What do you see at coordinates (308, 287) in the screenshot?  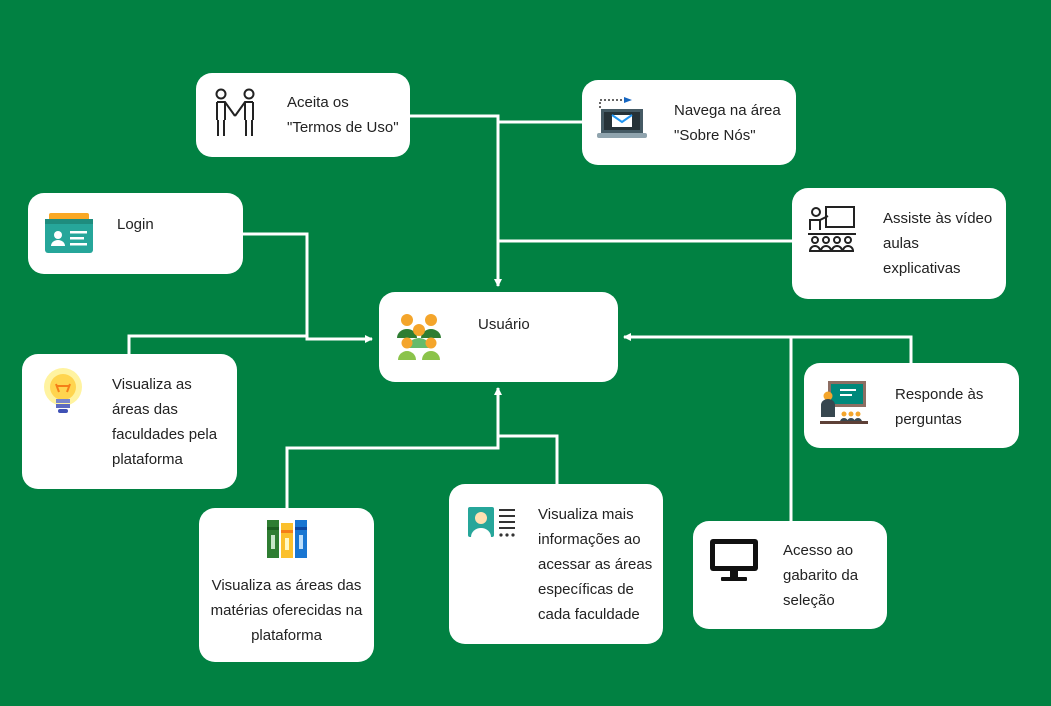 I see `connector-login` at bounding box center [308, 287].